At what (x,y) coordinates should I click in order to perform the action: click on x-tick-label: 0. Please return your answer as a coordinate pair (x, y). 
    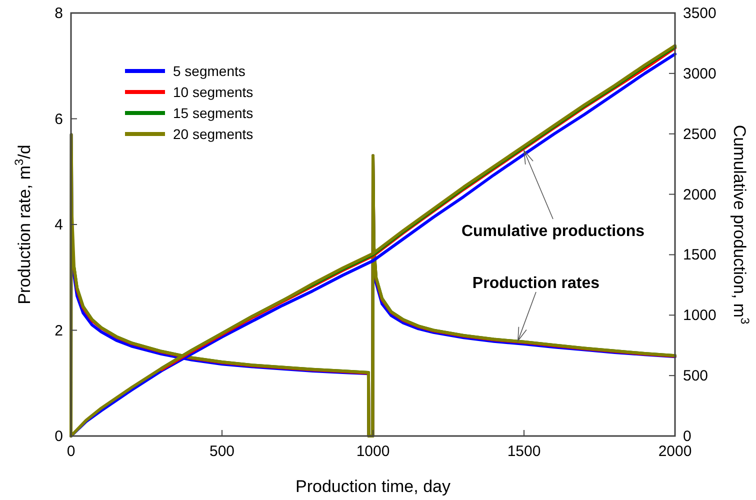
    Looking at the image, I should click on (71, 451).